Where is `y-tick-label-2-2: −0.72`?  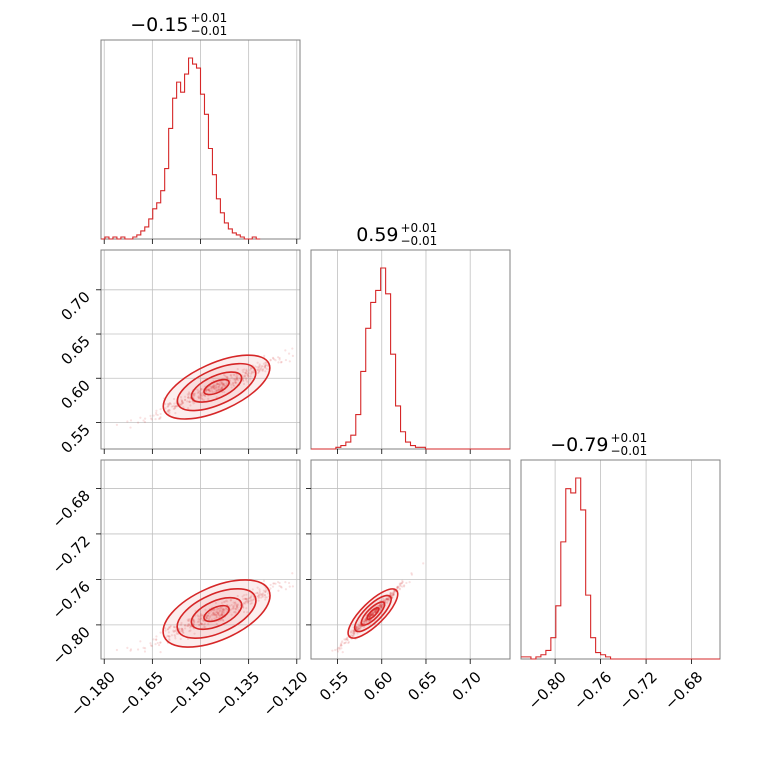
y-tick-label-2-2: −0.72 is located at coordinates (71, 554).